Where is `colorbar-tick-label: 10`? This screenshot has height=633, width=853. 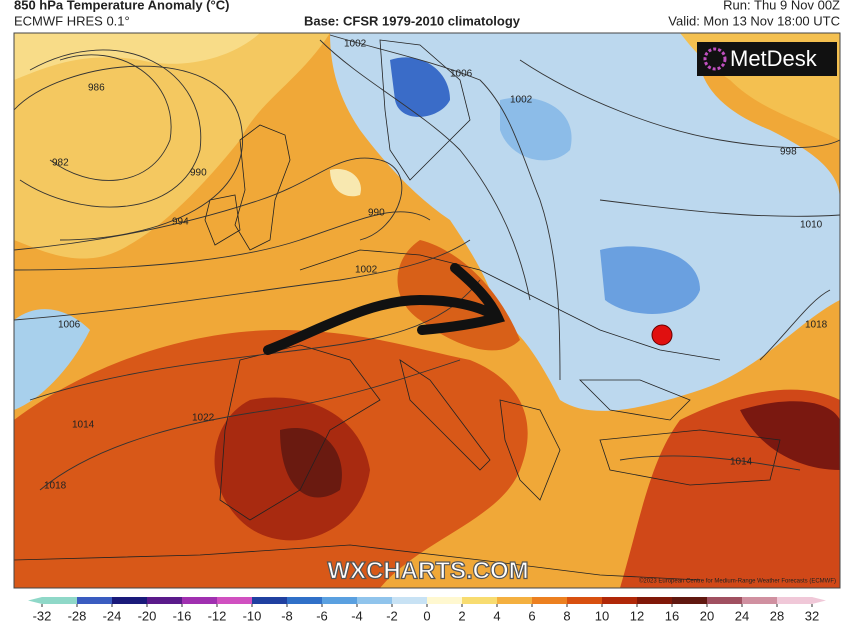
colorbar-tick-label: 10 is located at coordinates (602, 615).